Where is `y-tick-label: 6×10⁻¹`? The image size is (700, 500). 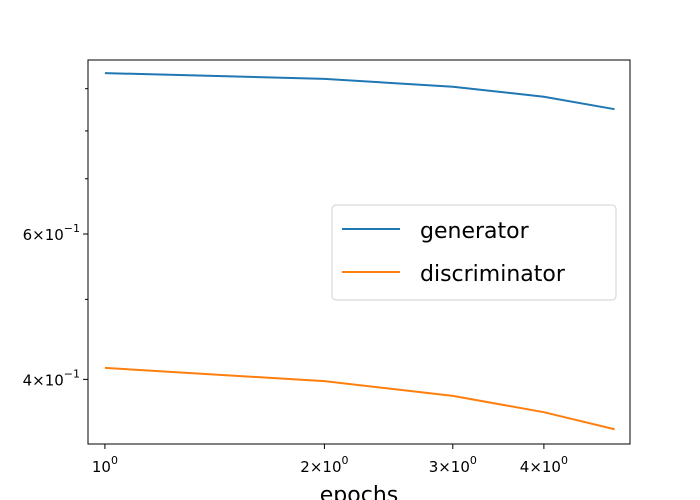
y-tick-label: 6×10⁻¹ is located at coordinates (51, 233).